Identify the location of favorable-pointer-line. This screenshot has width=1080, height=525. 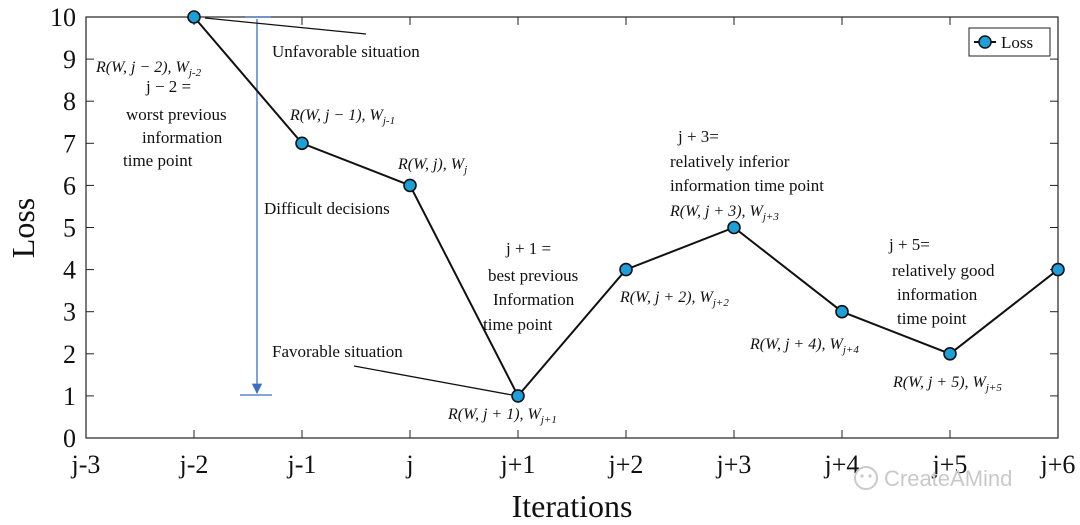
(433, 380).